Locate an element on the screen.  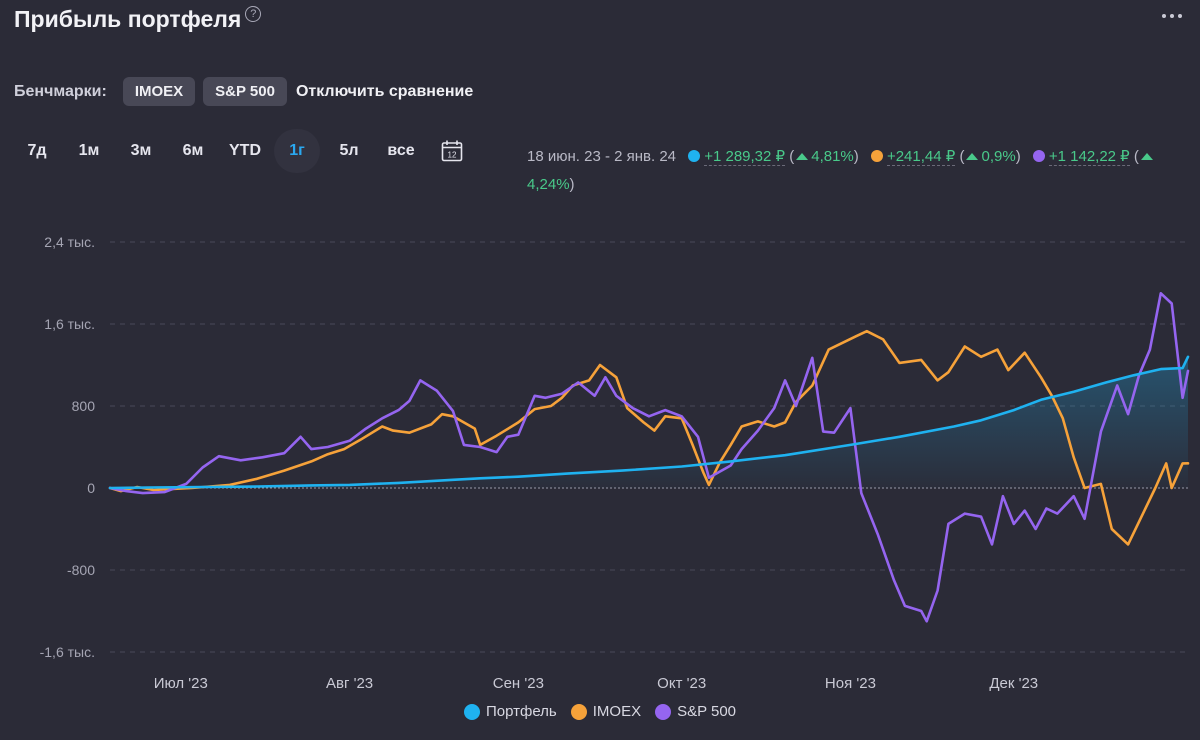
x-tick-label: Ноя '23 is located at coordinates (850, 683).